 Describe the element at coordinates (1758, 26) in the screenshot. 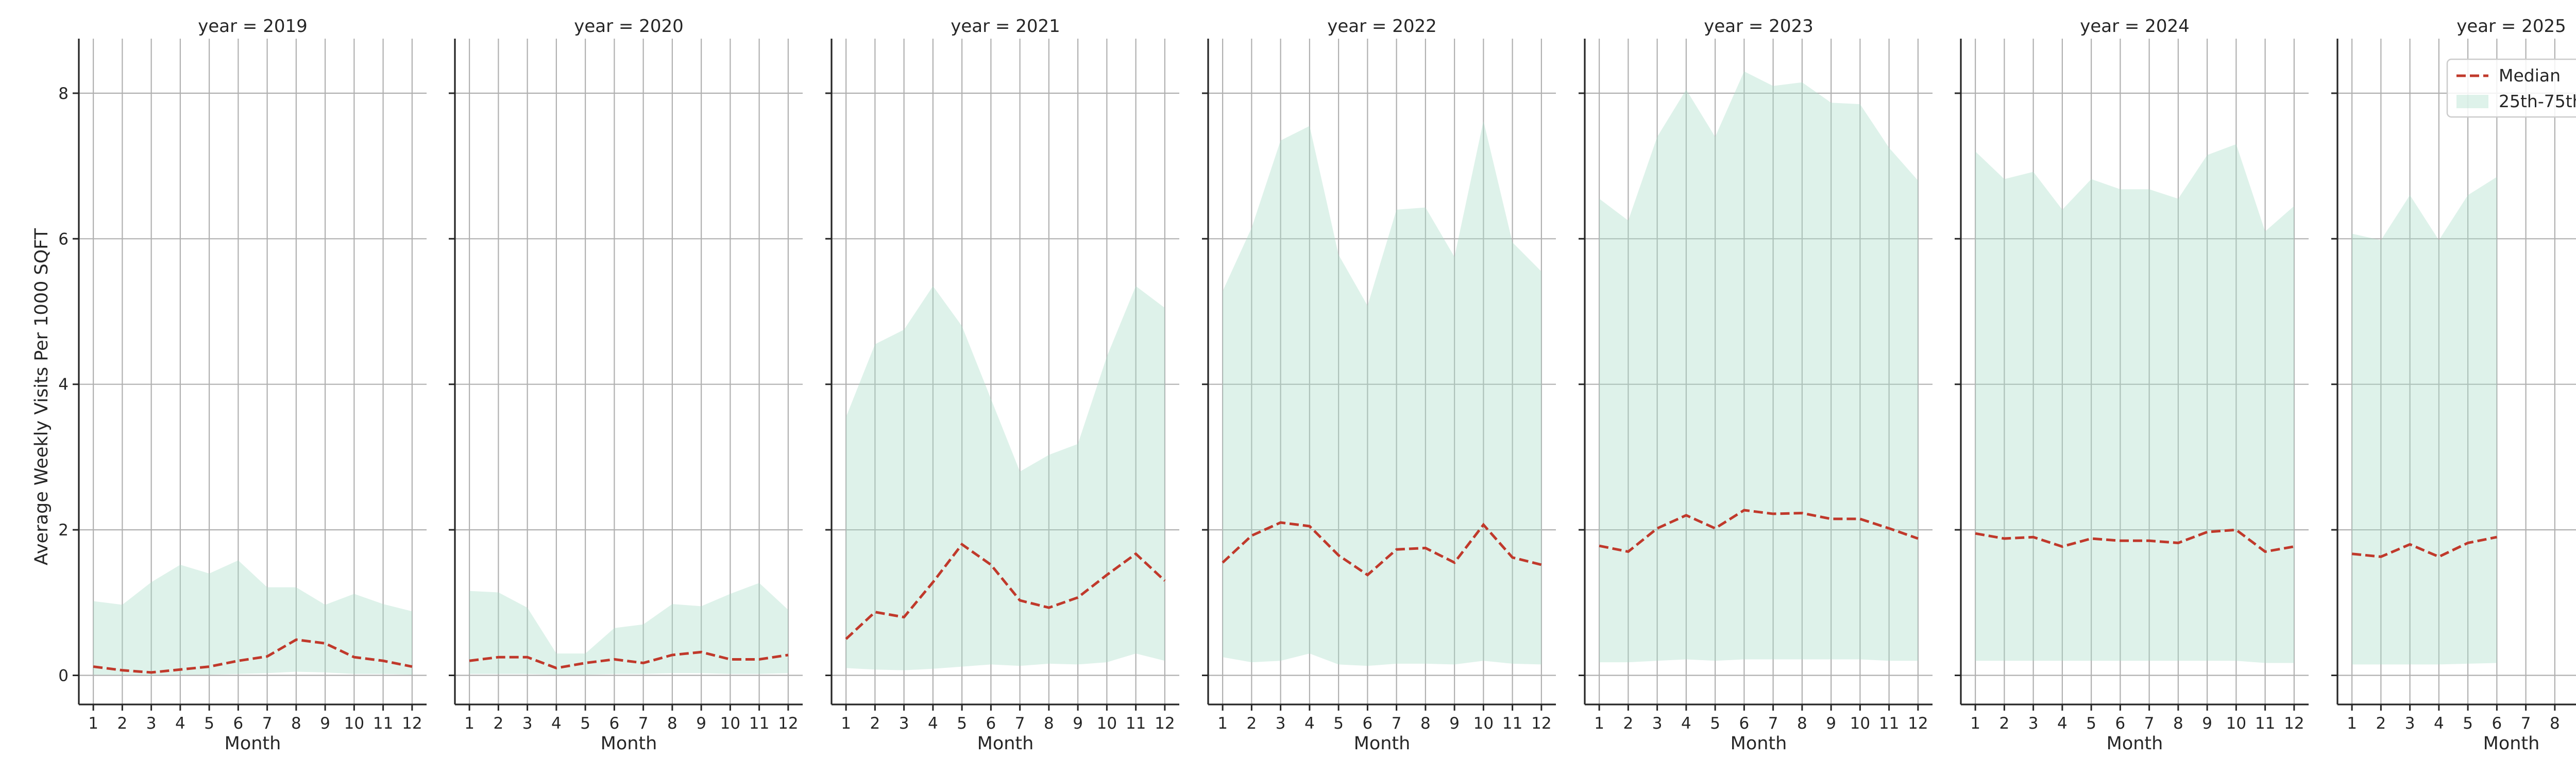

I see `panel-title: year = 2023` at that location.